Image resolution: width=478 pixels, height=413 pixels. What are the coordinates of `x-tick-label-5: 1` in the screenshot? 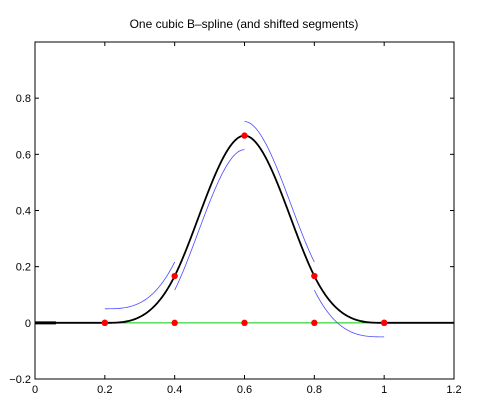 It's located at (384, 390).